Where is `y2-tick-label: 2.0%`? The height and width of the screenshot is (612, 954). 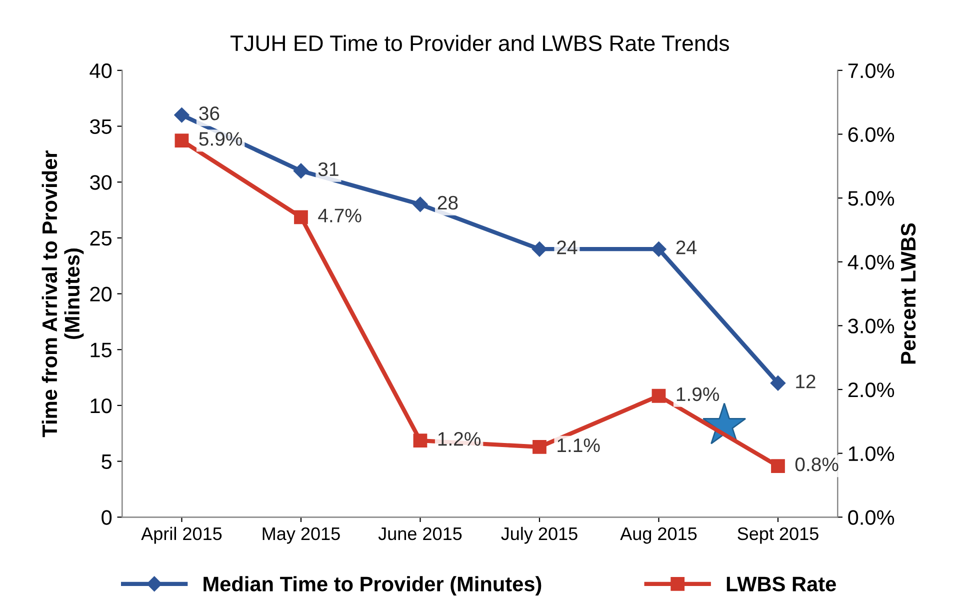 y2-tick-label: 2.0% is located at coordinates (871, 390).